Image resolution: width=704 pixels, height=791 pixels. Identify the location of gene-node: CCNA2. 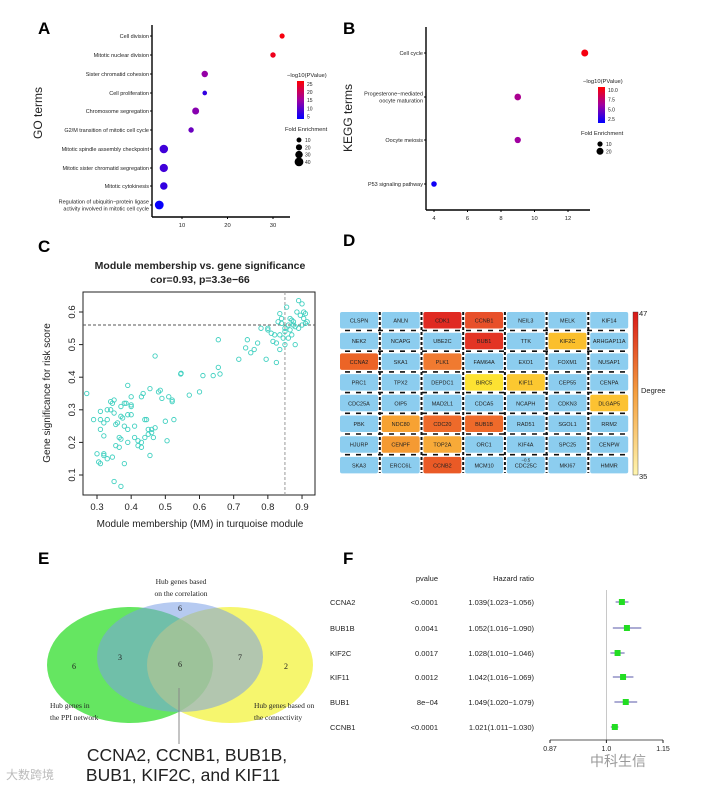
(359, 361).